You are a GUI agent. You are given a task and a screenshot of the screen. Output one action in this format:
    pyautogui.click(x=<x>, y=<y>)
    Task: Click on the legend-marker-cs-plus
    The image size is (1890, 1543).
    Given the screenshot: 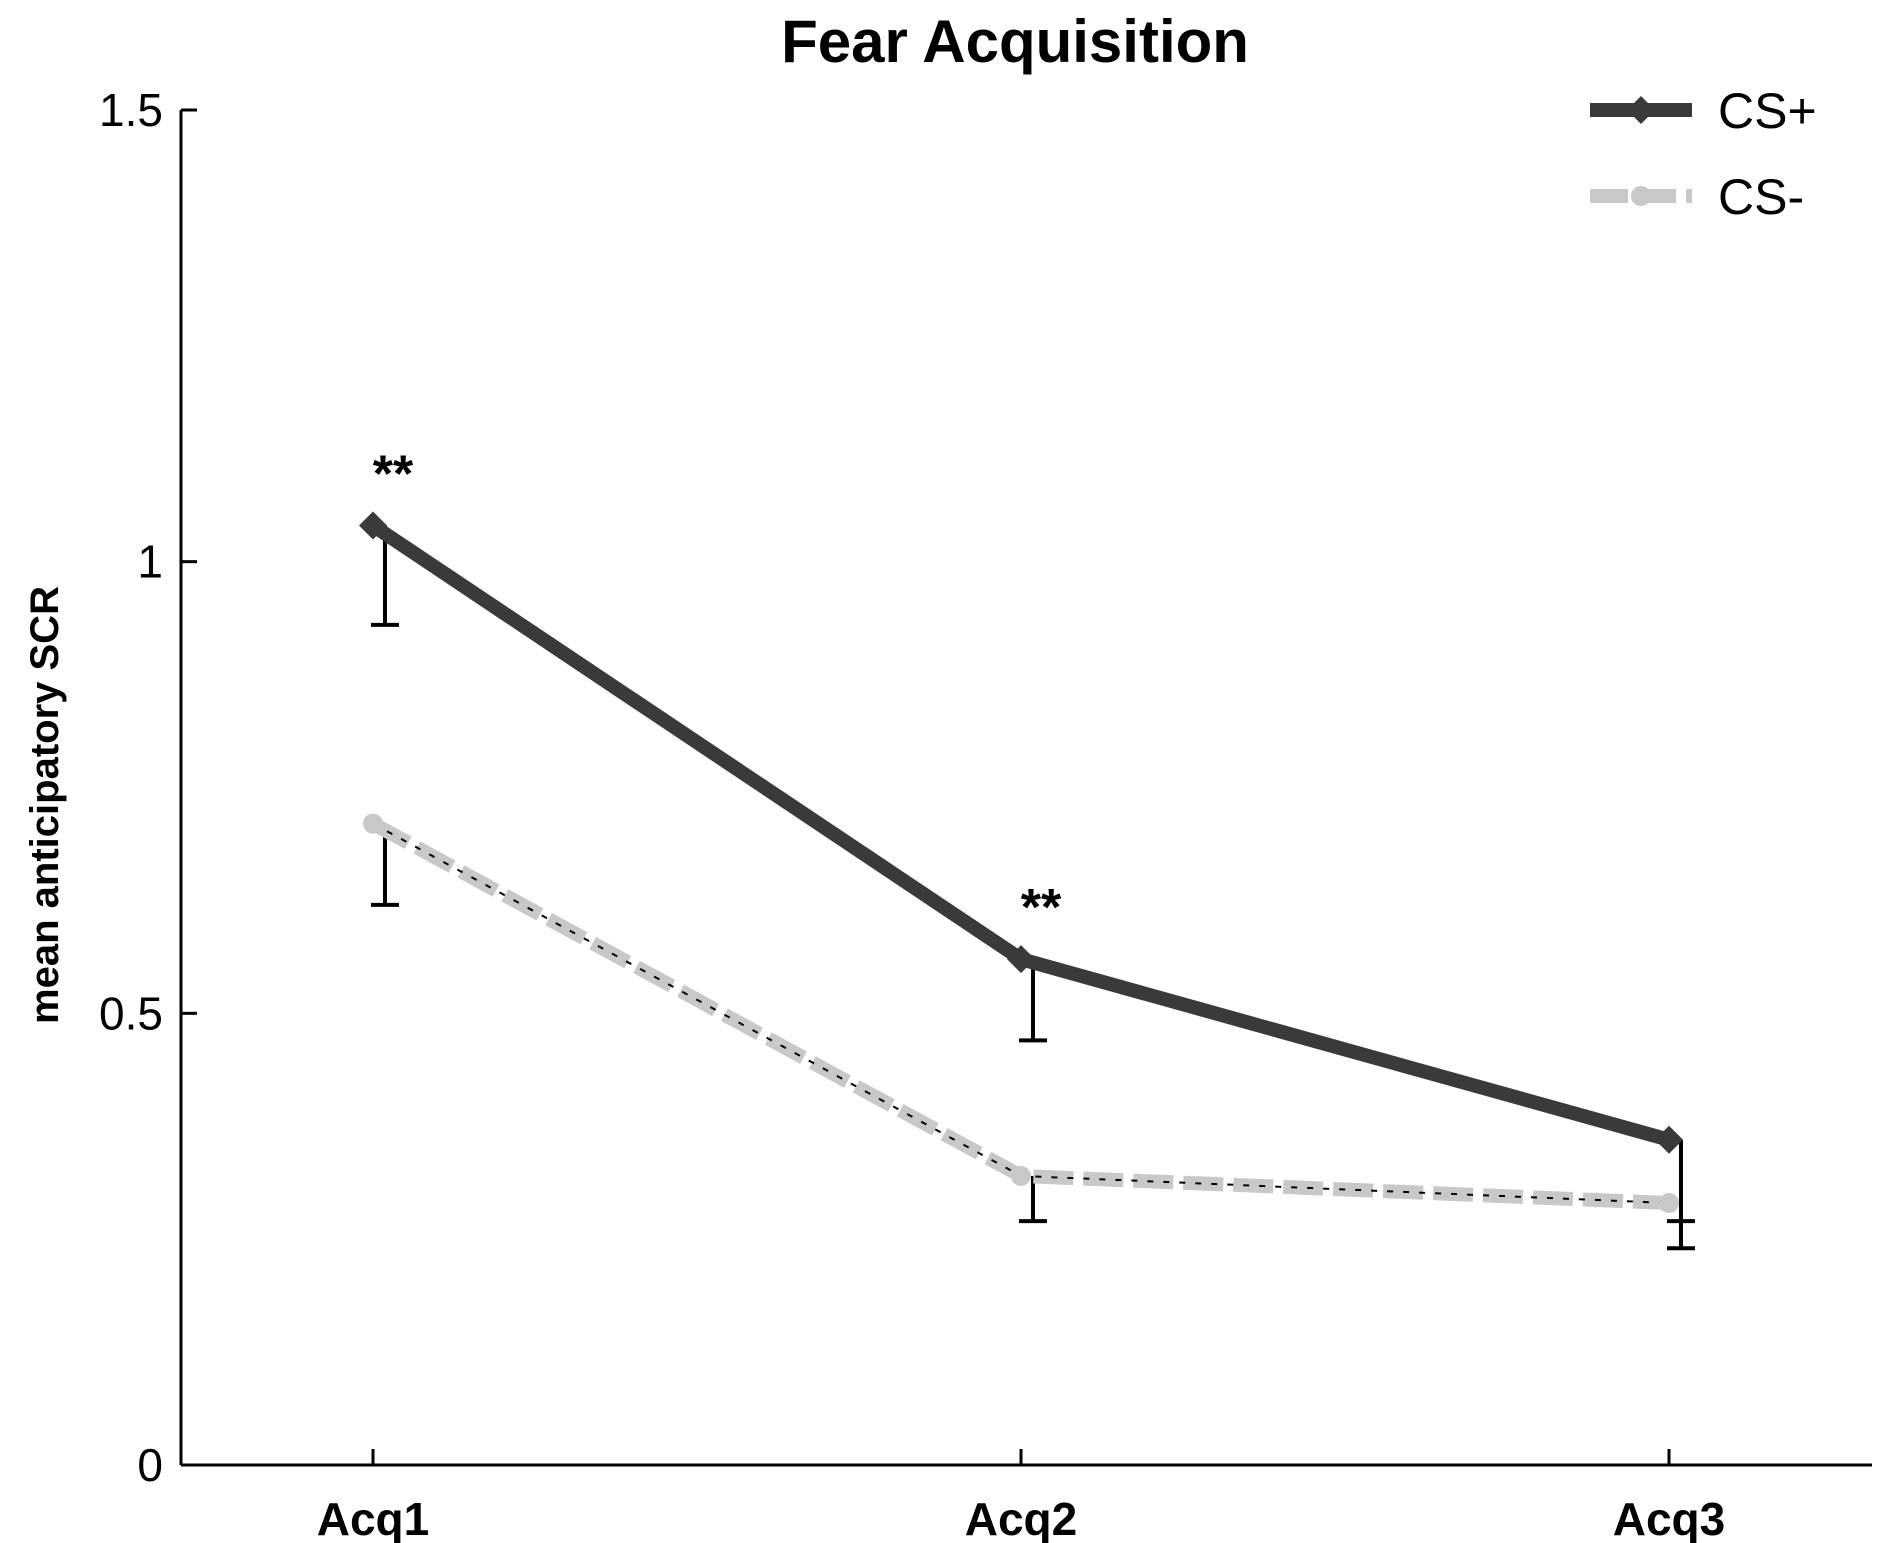 What is the action you would take?
    pyautogui.click(x=1641, y=110)
    